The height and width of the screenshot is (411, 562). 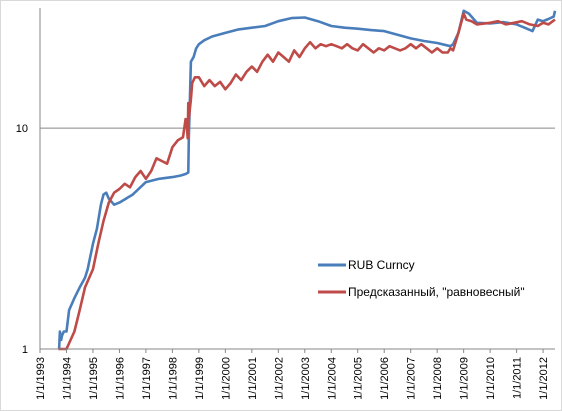 I want to click on x-tick-label: 1/1/2002, so click(x=279, y=378).